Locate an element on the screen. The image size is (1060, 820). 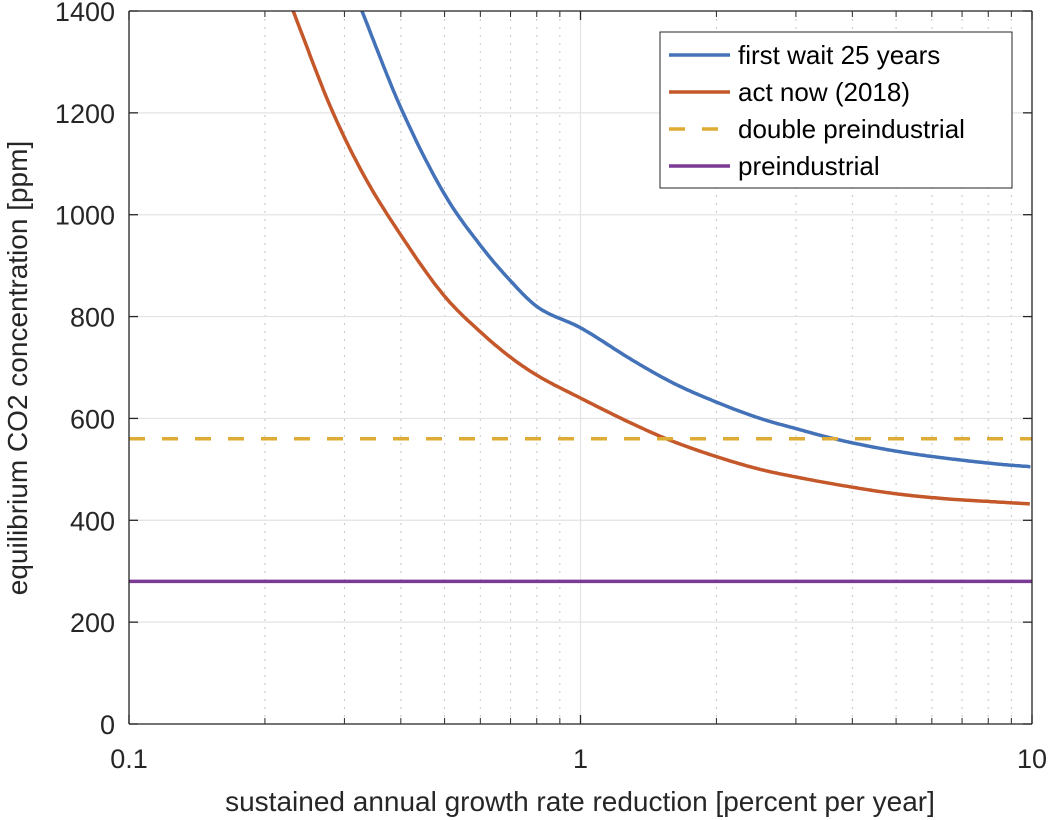
y-axis-label: equilibrium CO2 concentration [ppm] is located at coordinates (17, 368).